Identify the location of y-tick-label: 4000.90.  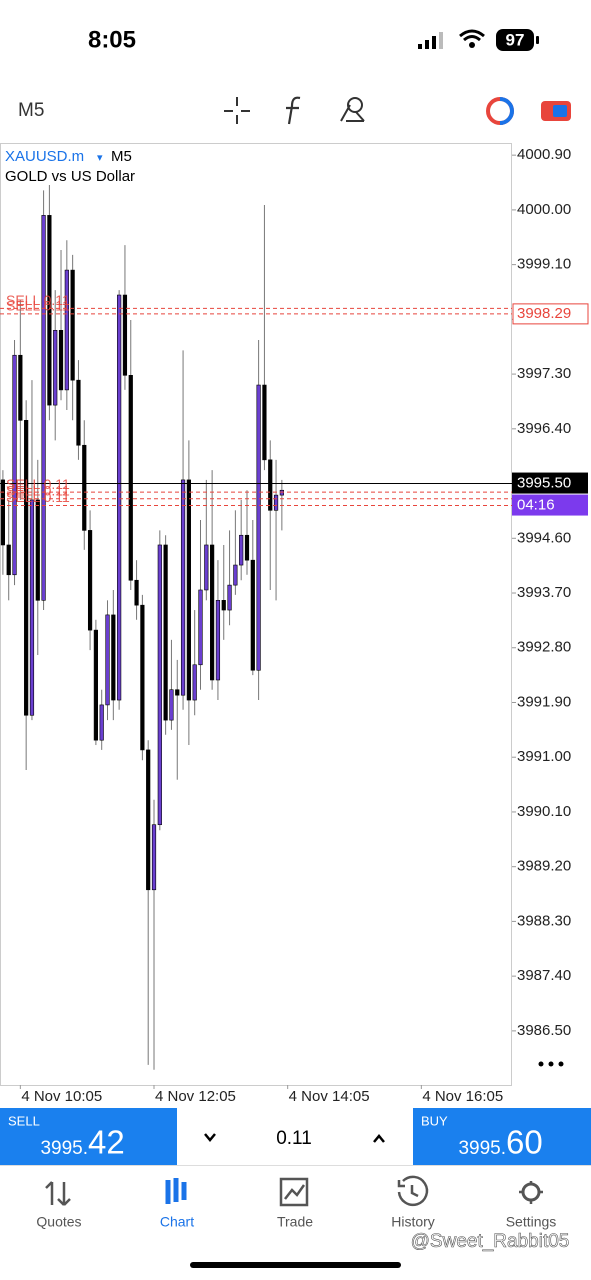
(544, 154).